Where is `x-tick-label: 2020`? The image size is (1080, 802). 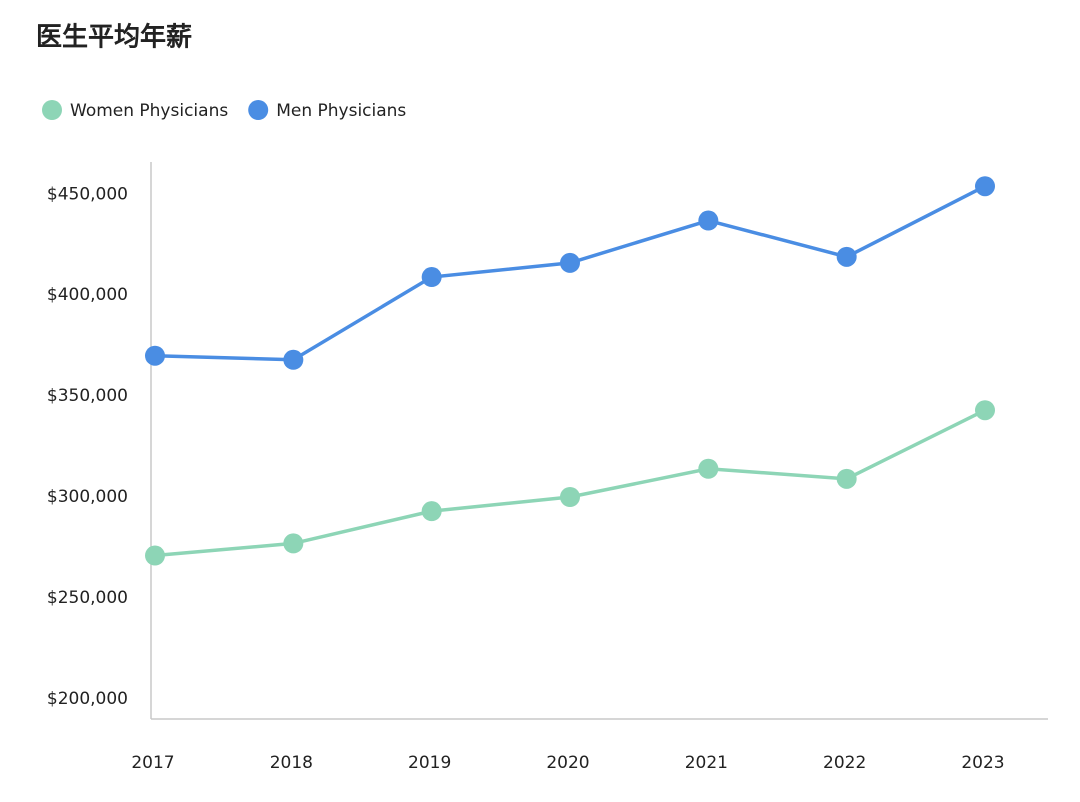
x-tick-label: 2020 is located at coordinates (567, 763).